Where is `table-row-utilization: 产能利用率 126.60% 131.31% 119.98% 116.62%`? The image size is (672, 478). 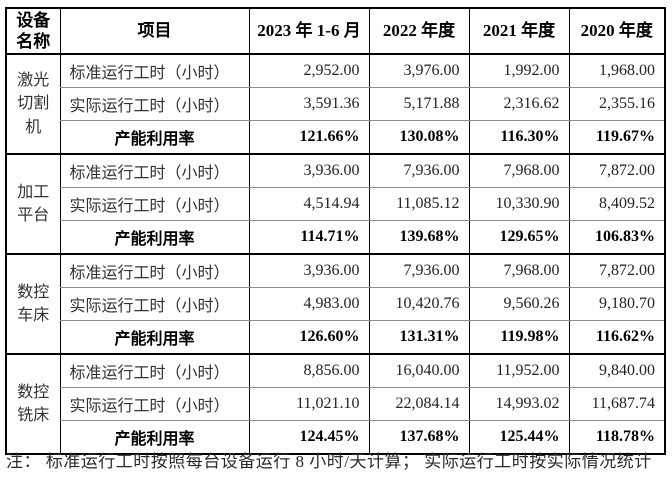 table-row-utilization: 产能利用率 126.60% 131.31% 119.98% 116.62% is located at coordinates (335, 337).